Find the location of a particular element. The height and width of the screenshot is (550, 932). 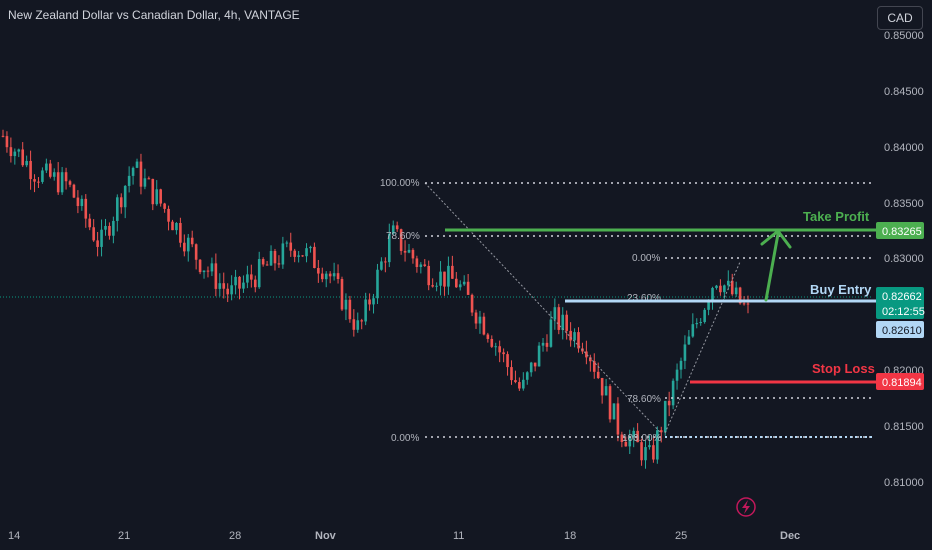

time-label: Dec is located at coordinates (790, 536).